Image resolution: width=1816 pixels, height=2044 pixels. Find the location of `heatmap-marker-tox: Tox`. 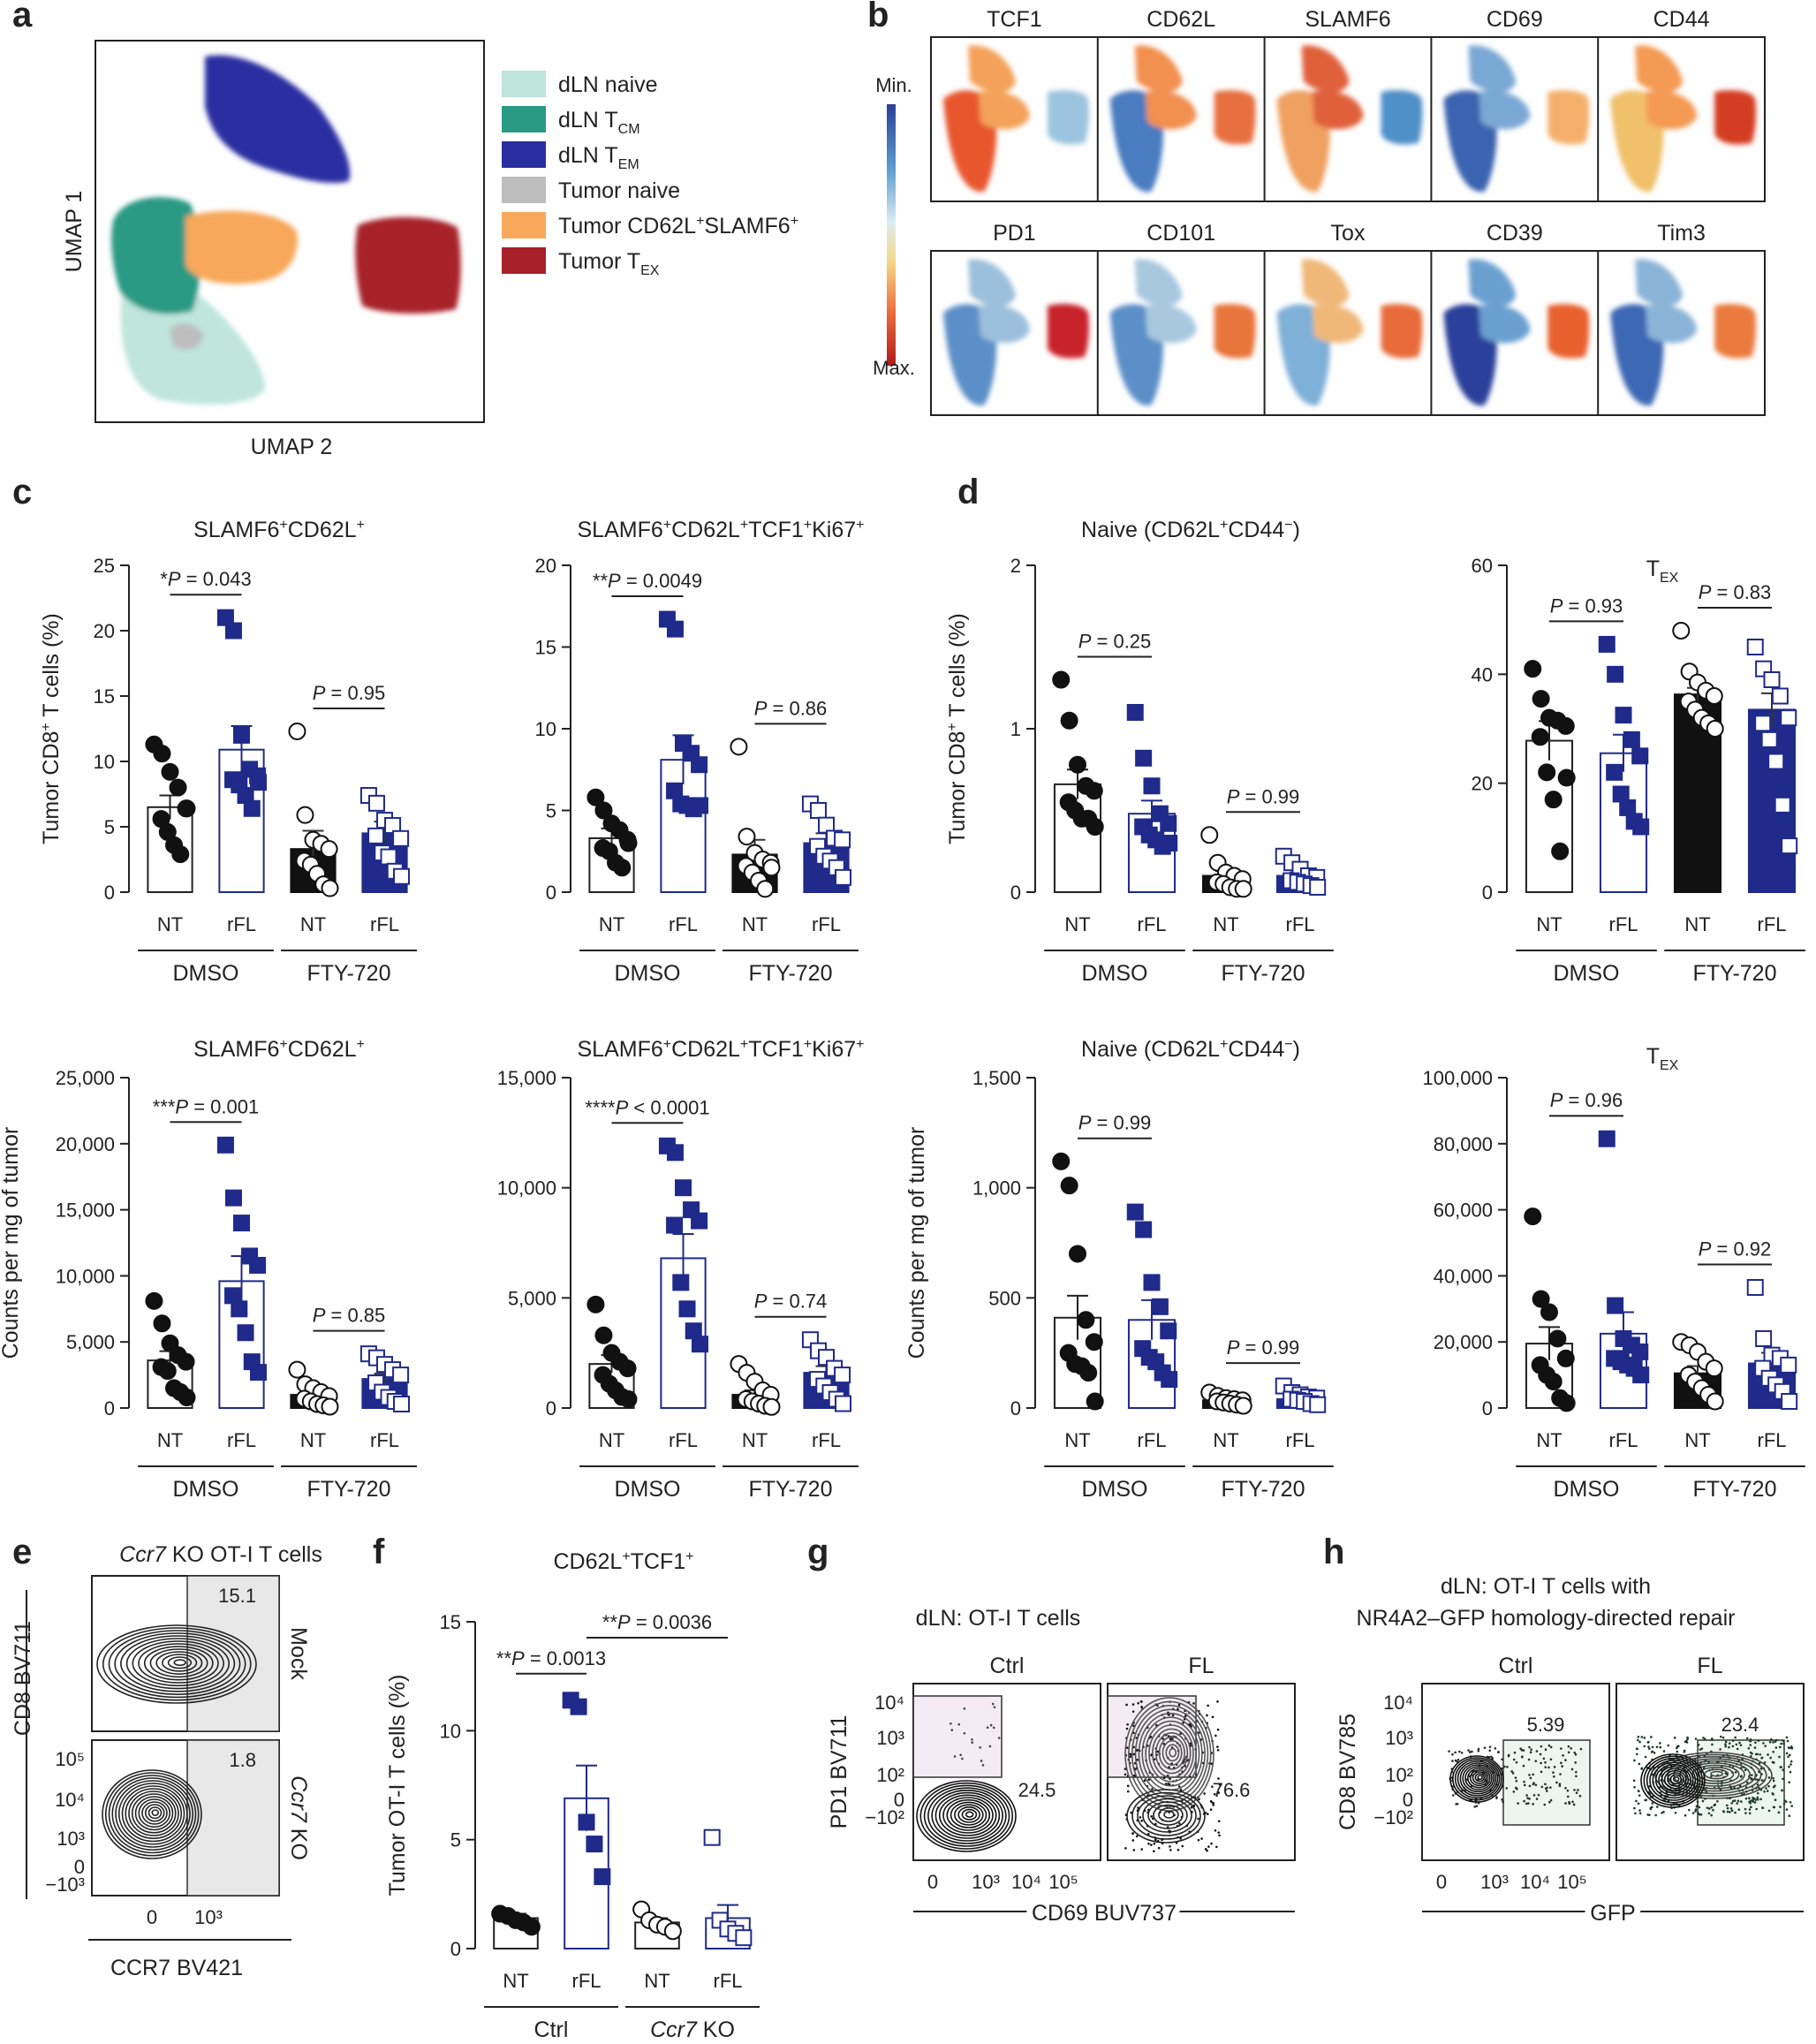

heatmap-marker-tox: Tox is located at coordinates (1348, 233).